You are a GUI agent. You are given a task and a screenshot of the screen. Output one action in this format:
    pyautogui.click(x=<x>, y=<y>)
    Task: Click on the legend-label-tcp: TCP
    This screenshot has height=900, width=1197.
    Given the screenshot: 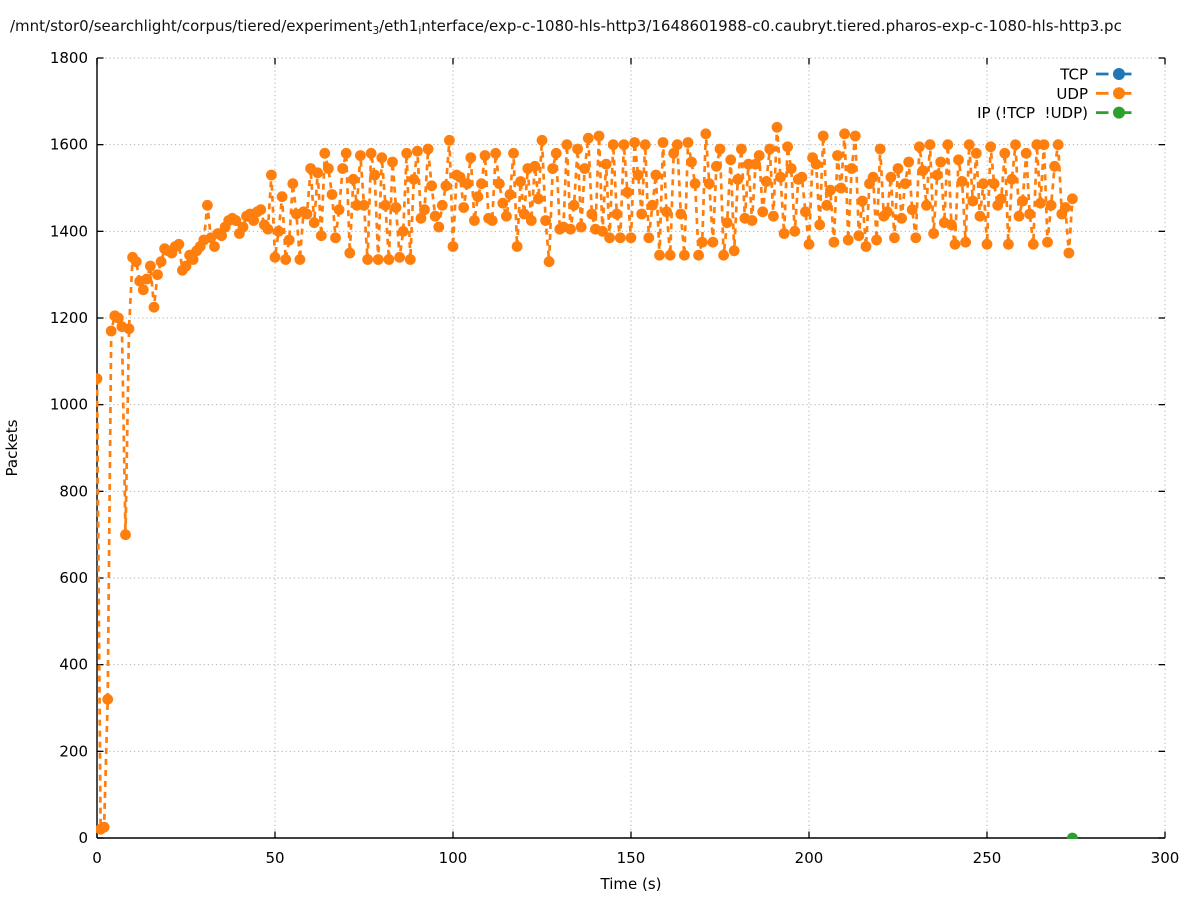 What is the action you would take?
    pyautogui.click(x=1073, y=75)
    